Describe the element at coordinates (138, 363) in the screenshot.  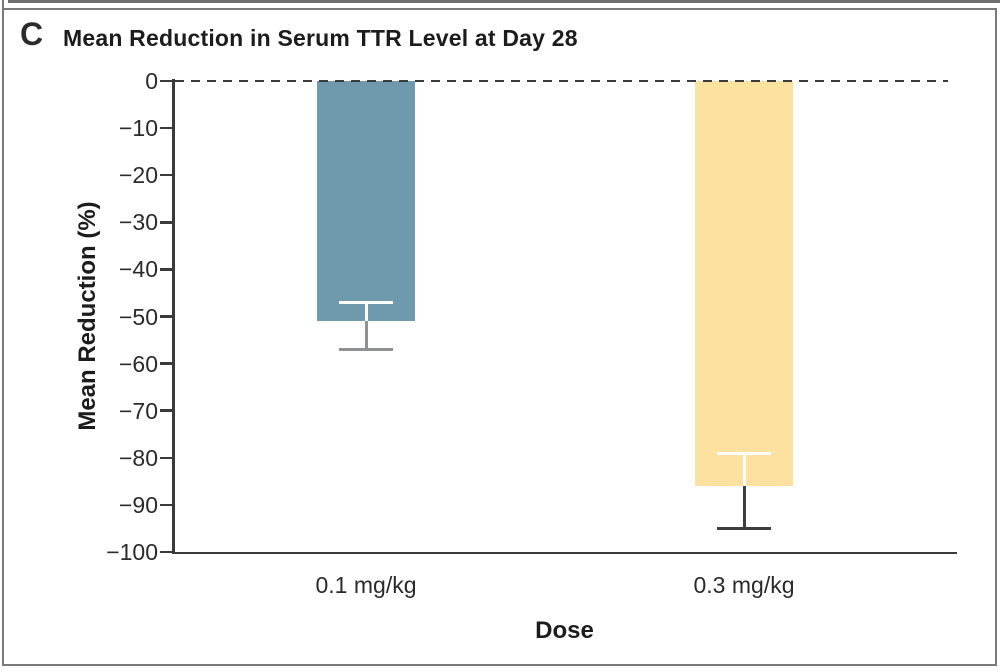
I see `y-tick-label: −60` at that location.